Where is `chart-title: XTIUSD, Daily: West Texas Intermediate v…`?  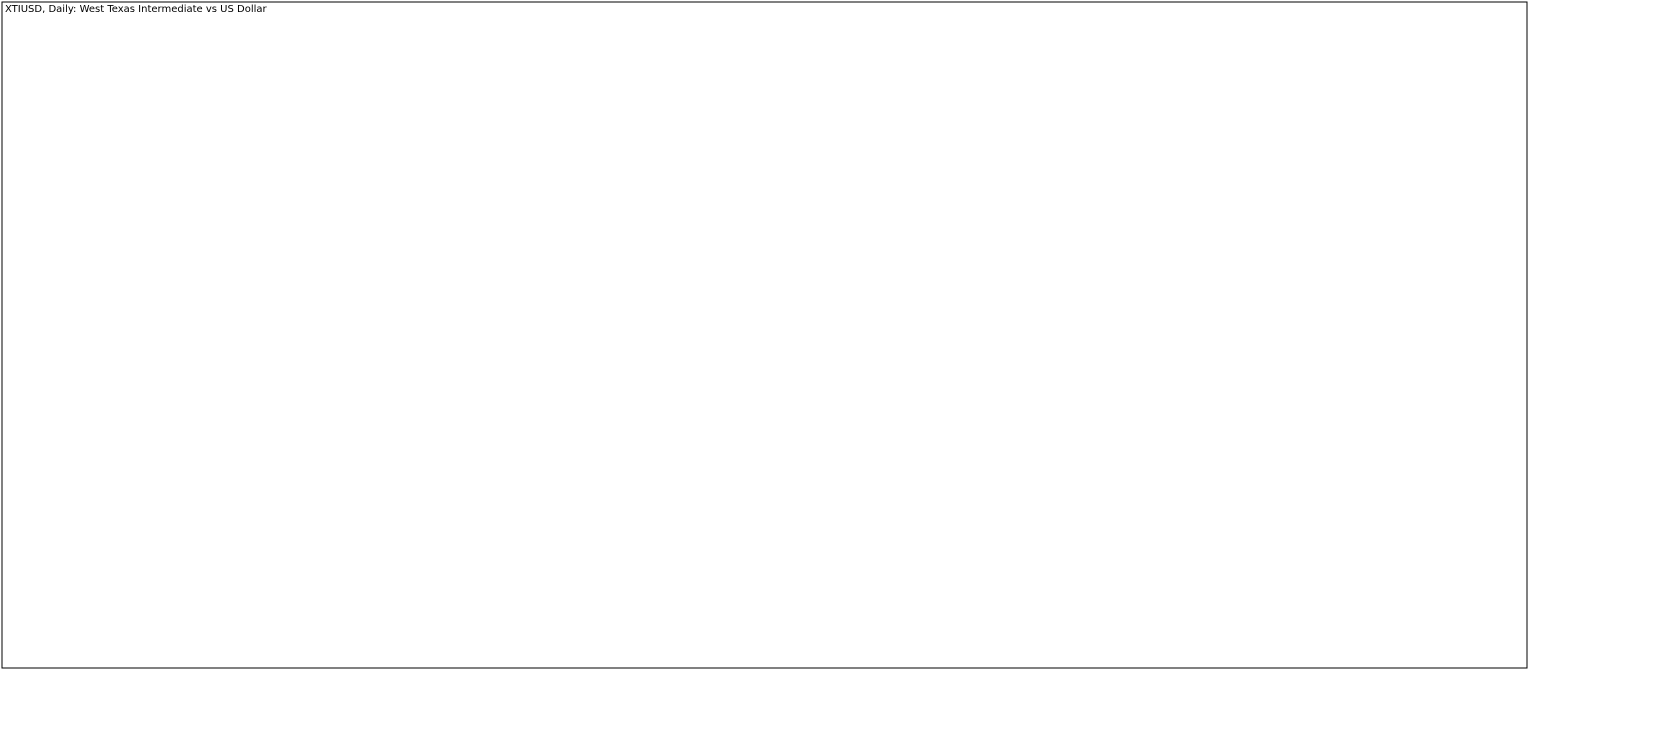 chart-title: XTIUSD, Daily: West Texas Intermediate v… is located at coordinates (136, 9).